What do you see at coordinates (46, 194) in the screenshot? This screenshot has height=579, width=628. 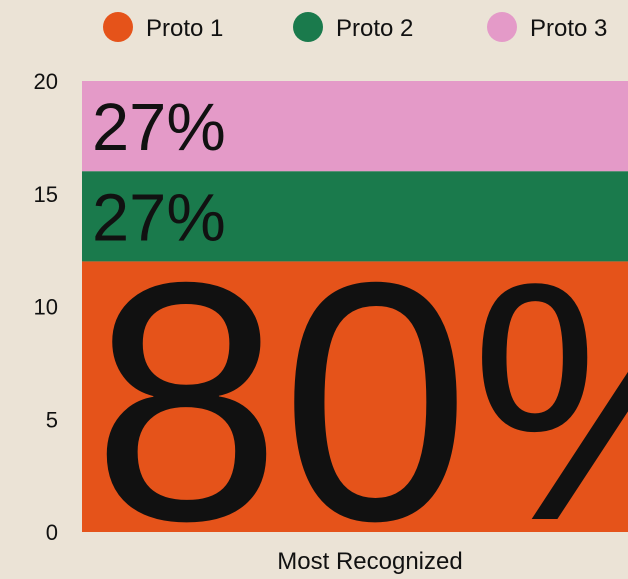 I see `y-tick-label: 15` at bounding box center [46, 194].